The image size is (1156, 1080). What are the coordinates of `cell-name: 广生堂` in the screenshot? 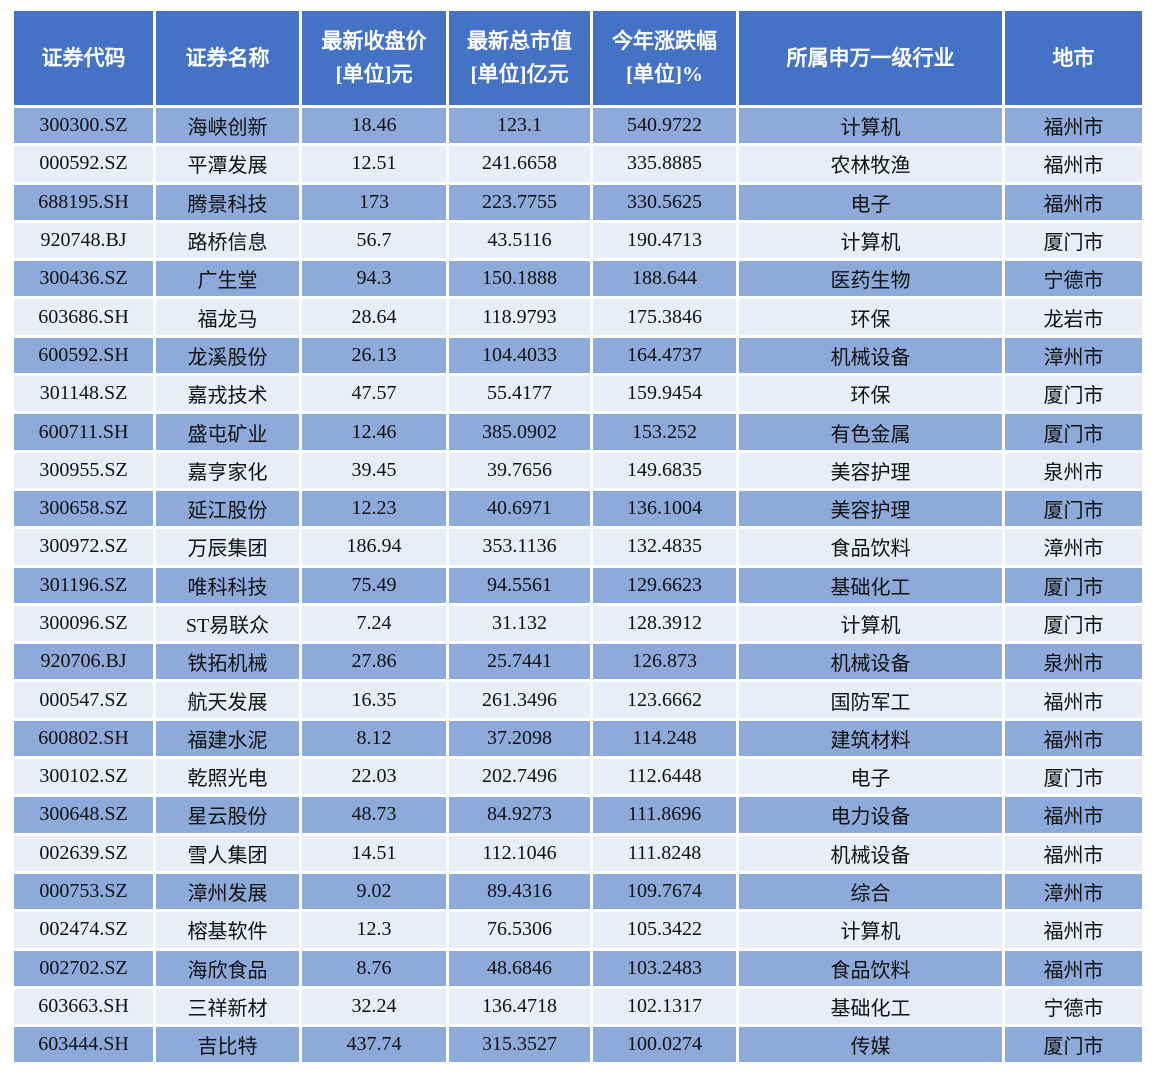 It's located at (227, 279).